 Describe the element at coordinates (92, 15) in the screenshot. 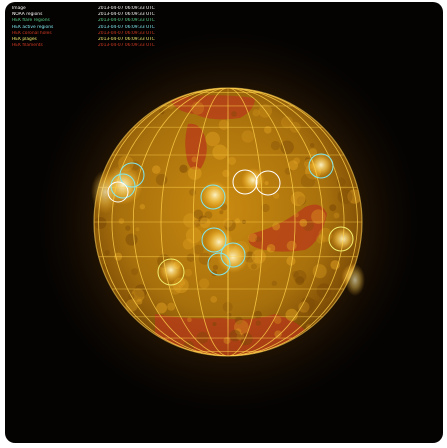

I see `legend-row: NOAA regions 2013-04-07 06:09:33 UTC` at that location.